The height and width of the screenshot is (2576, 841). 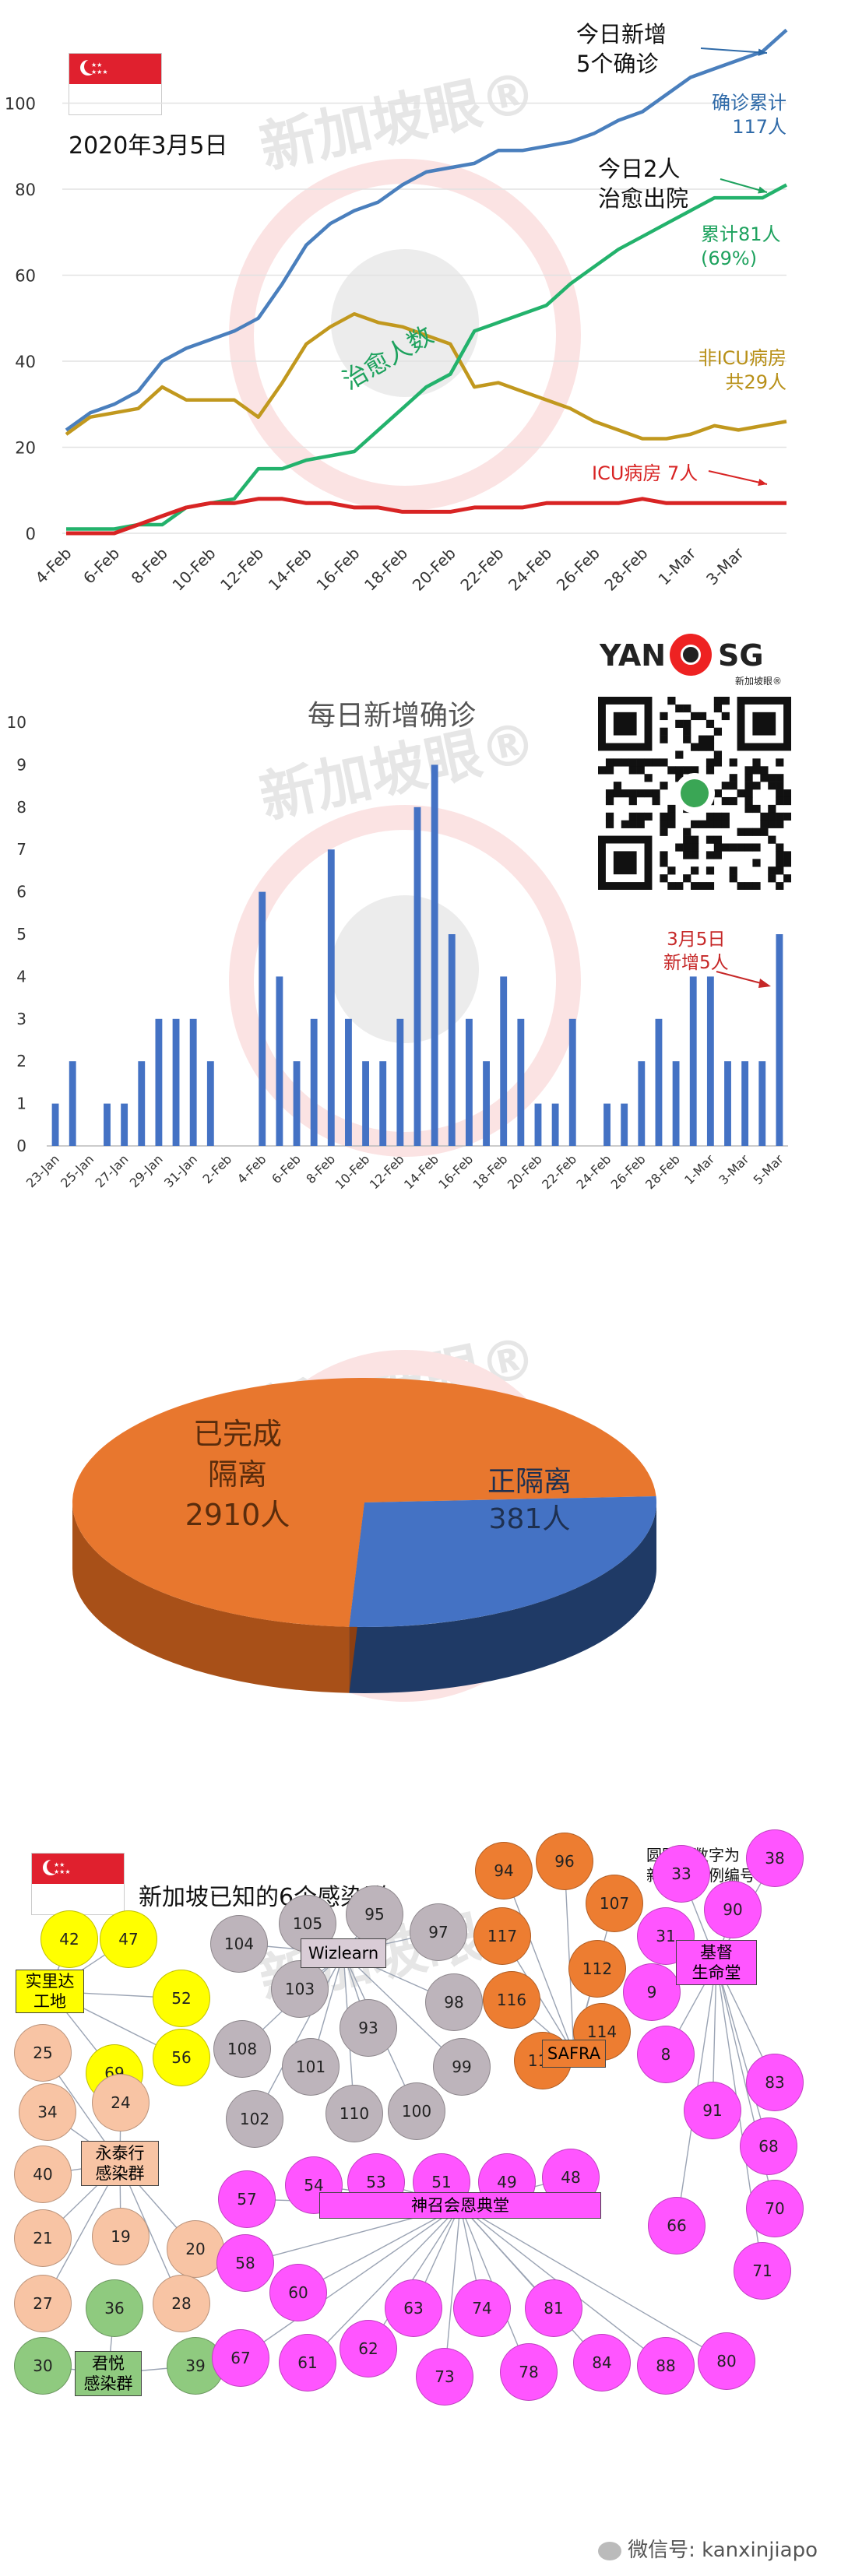 What do you see at coordinates (180, 1171) in the screenshot?
I see `x-tick-label: 31-Jan` at bounding box center [180, 1171].